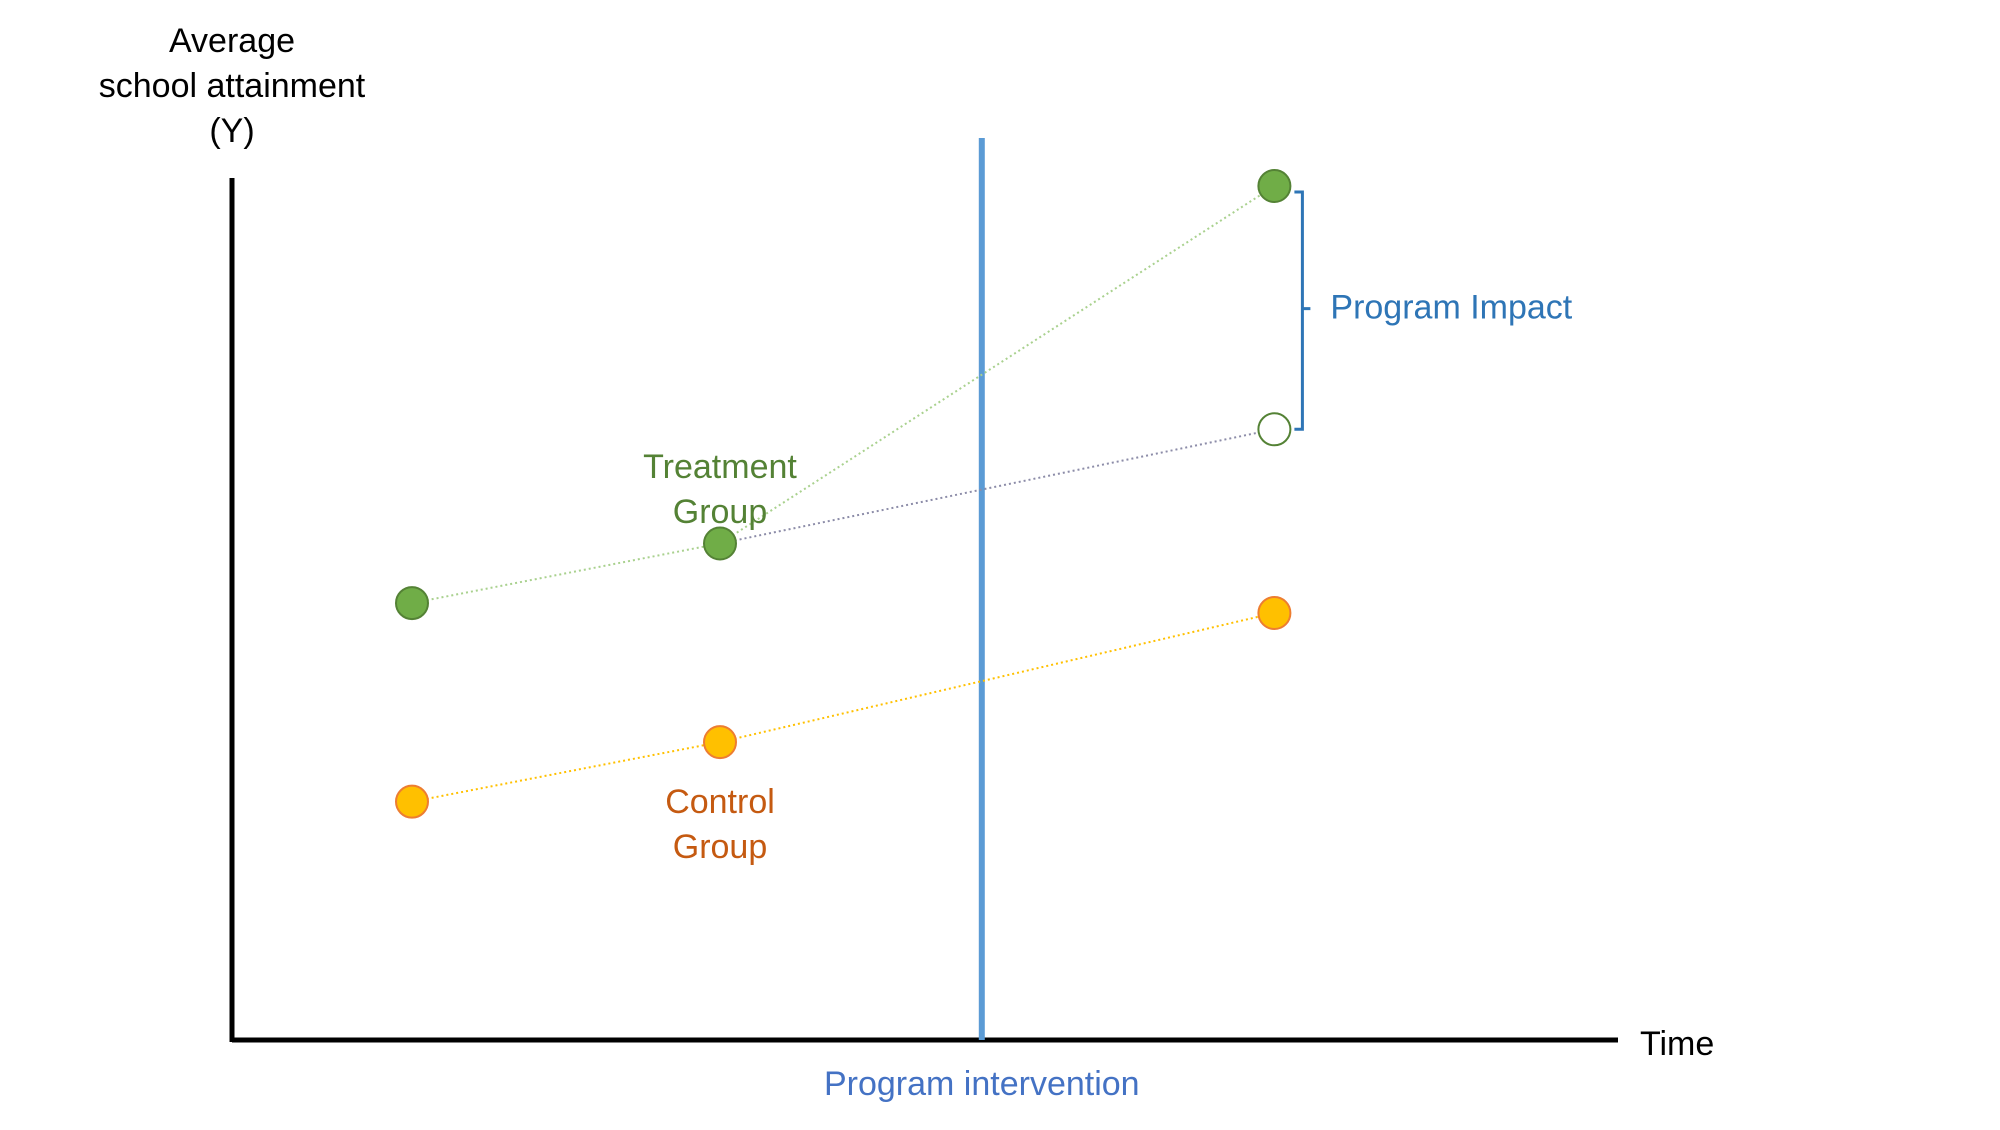  Describe the element at coordinates (982, 1084) in the screenshot. I see `intervention-label: Program intervention` at that location.